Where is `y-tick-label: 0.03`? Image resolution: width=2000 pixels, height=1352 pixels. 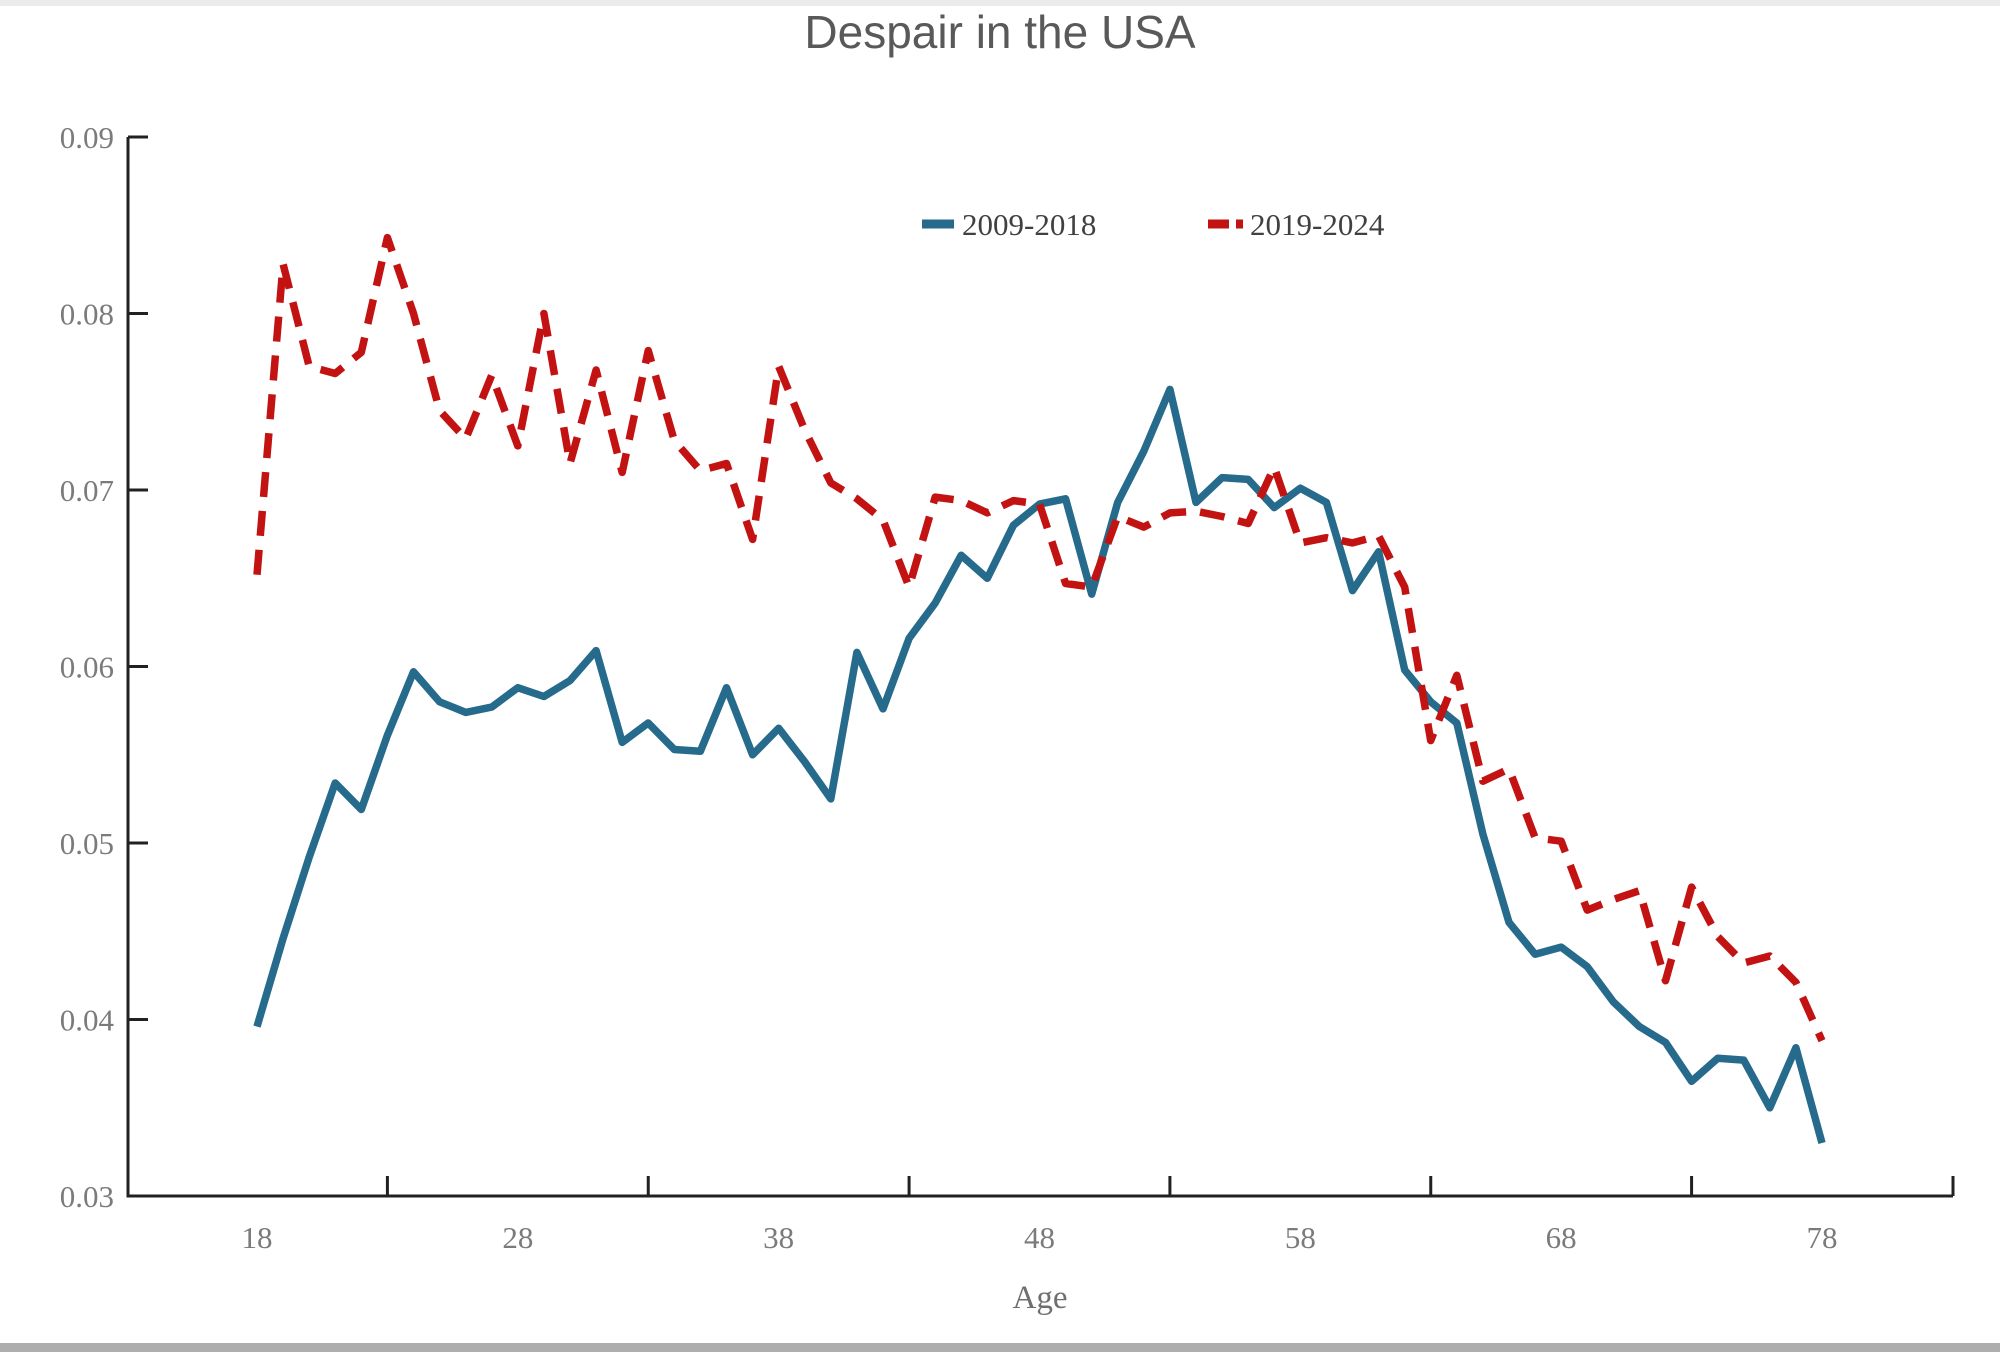
y-tick-label: 0.03 is located at coordinates (87, 1196).